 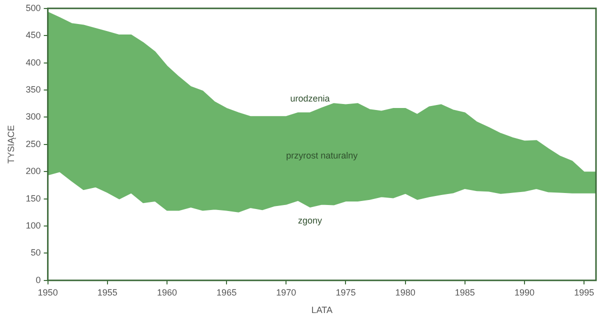 What do you see at coordinates (107, 292) in the screenshot?
I see `x-tick-label: 1955` at bounding box center [107, 292].